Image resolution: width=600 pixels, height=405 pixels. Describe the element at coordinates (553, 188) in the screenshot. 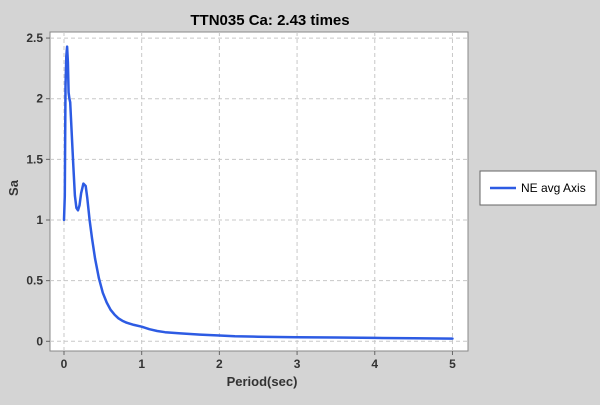

I see `legend-label: NE avg Axis` at that location.